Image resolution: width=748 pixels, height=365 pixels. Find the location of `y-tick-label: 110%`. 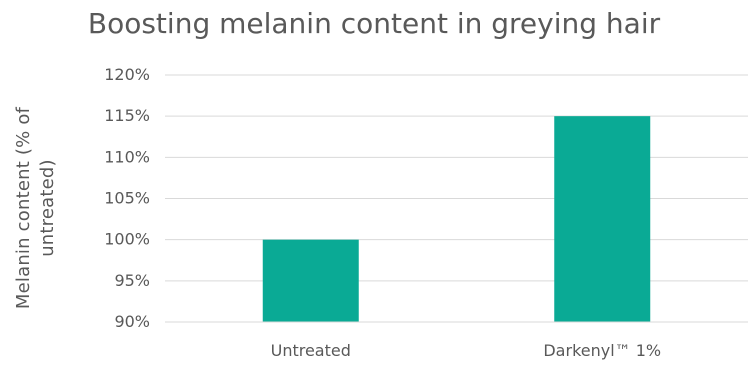

y-tick-label: 110% is located at coordinates (127, 156).